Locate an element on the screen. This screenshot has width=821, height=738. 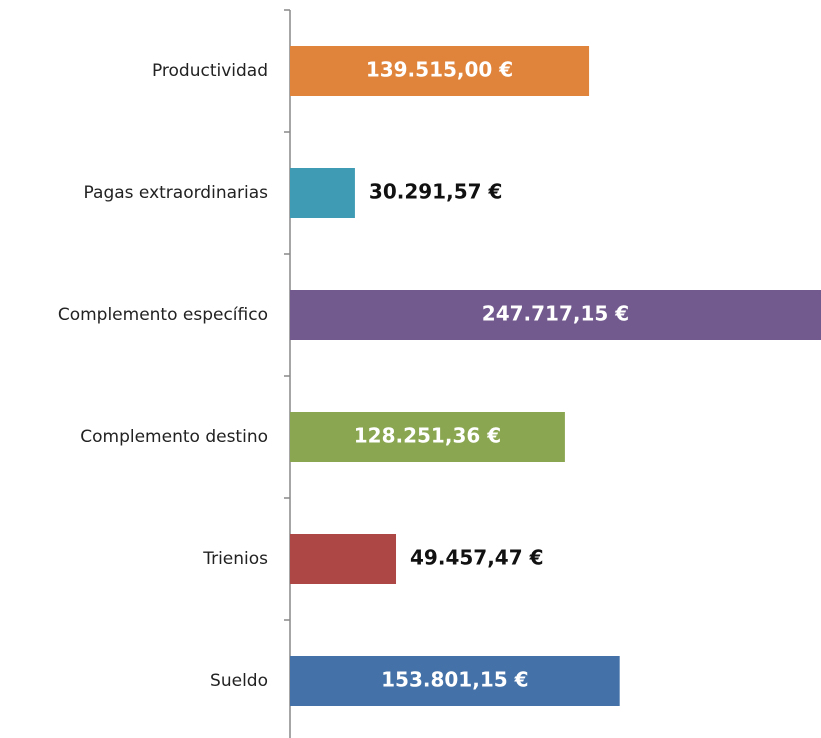
value-label: 30.291,57 € is located at coordinates (436, 192).